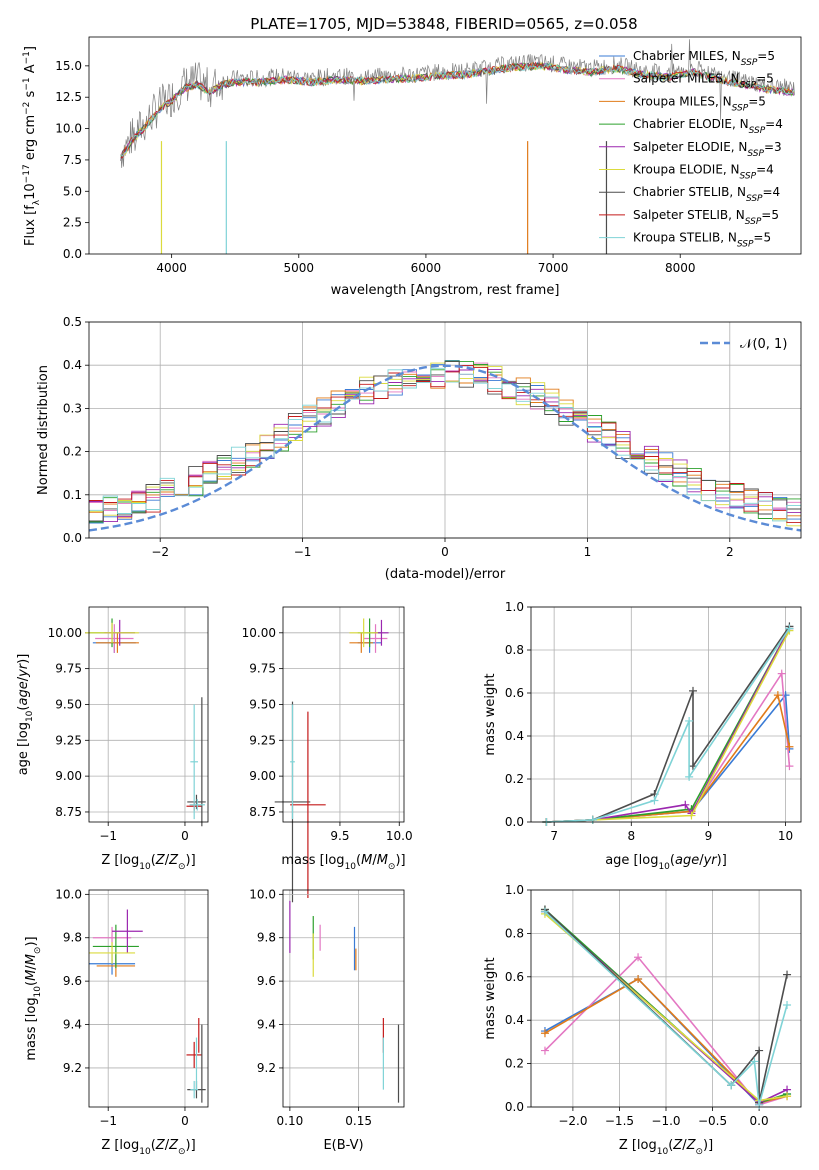 This screenshot has height=1170, width=819. What do you see at coordinates (68, 97) in the screenshot?
I see `y-tick-label: 12.5` at bounding box center [68, 97].